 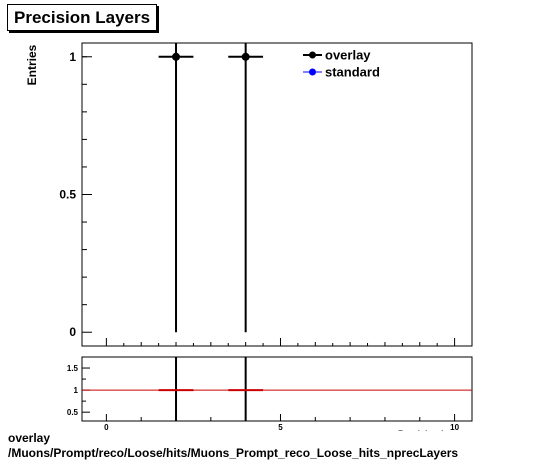 What do you see at coordinates (67, 195) in the screenshot?
I see `y-tick-label: 0.5` at bounding box center [67, 195].